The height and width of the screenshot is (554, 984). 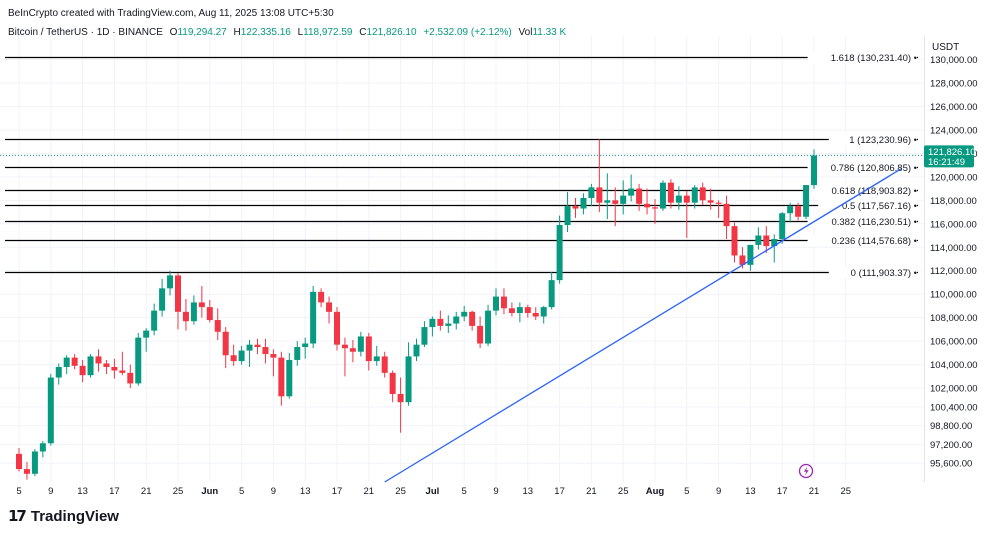 What do you see at coordinates (951, 464) in the screenshot?
I see `price-tick-label: 95,600.00` at bounding box center [951, 464].